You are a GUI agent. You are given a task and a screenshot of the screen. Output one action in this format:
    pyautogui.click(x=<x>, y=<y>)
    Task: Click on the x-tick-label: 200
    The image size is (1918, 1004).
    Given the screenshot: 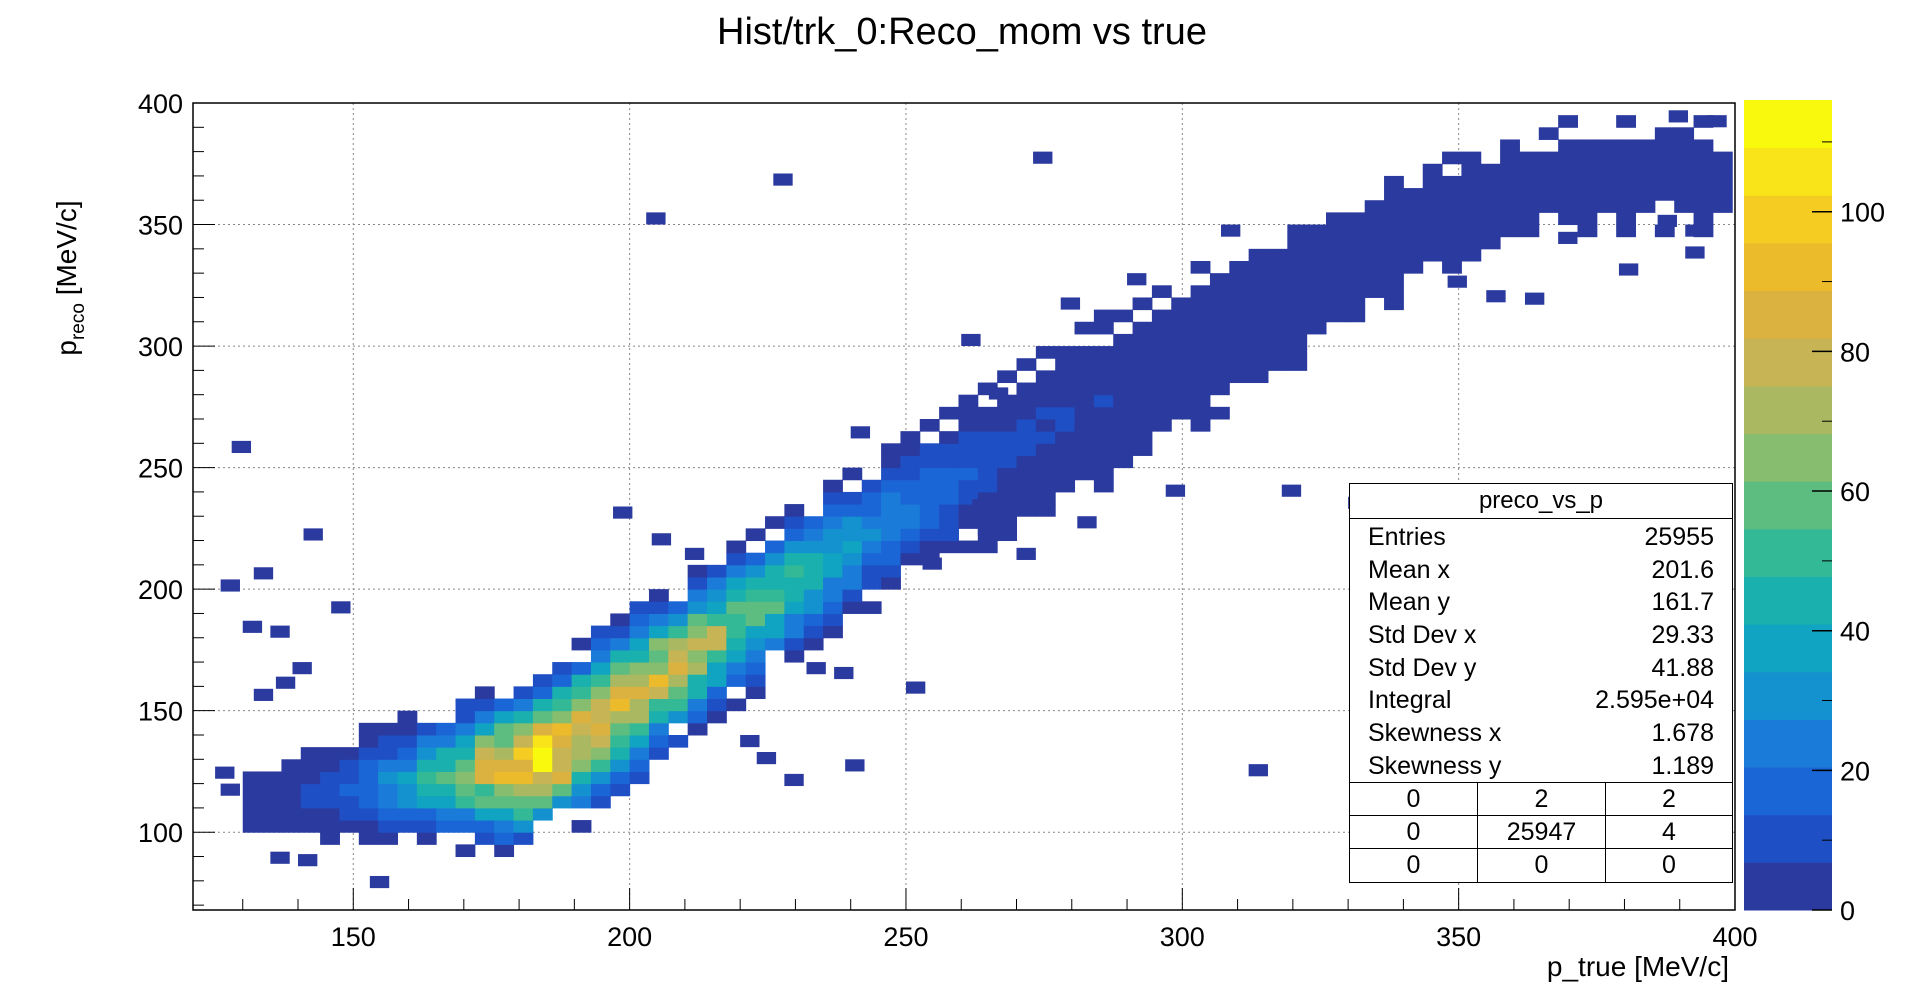 What is the action you would take?
    pyautogui.click(x=629, y=937)
    